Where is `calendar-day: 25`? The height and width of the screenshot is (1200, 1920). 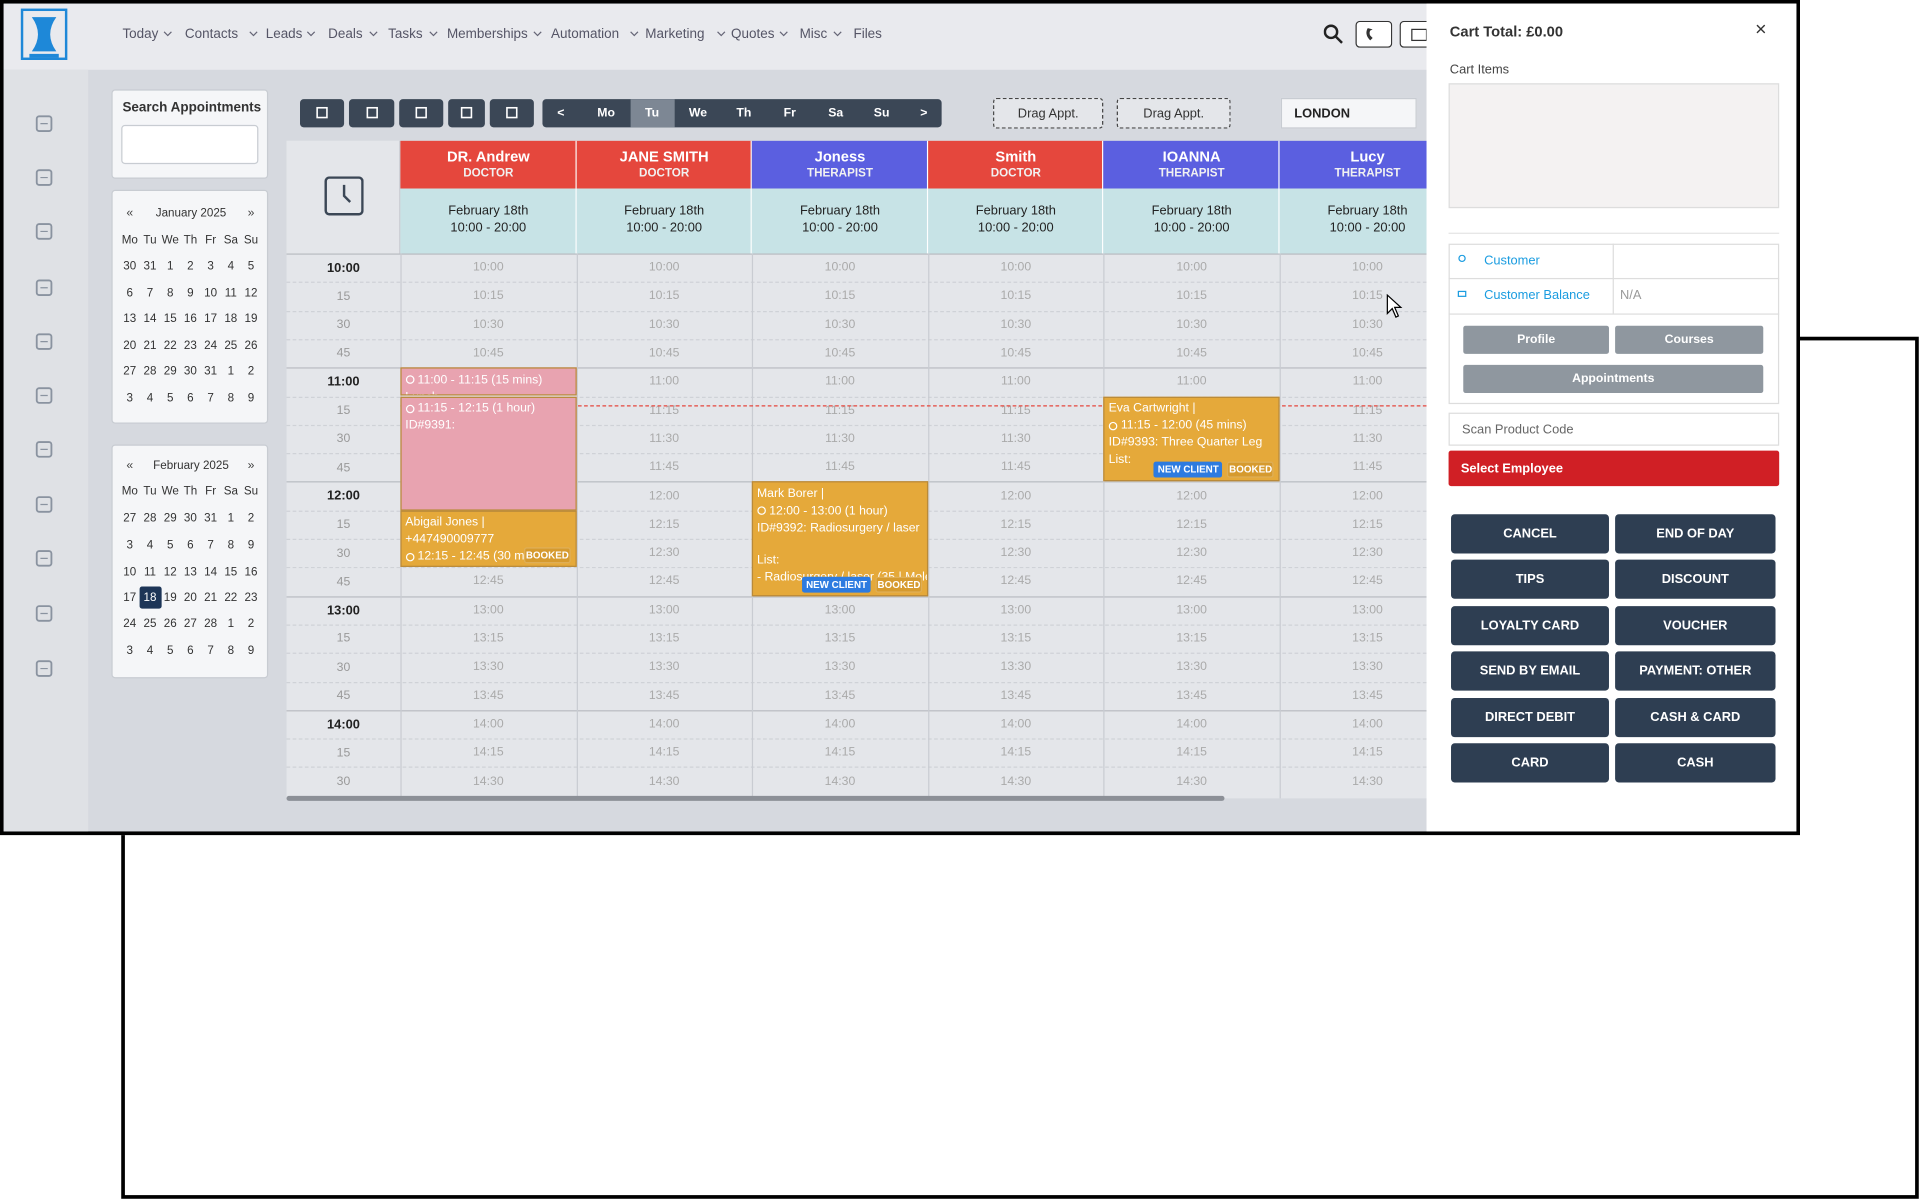 calendar-day: 25 is located at coordinates (231, 345).